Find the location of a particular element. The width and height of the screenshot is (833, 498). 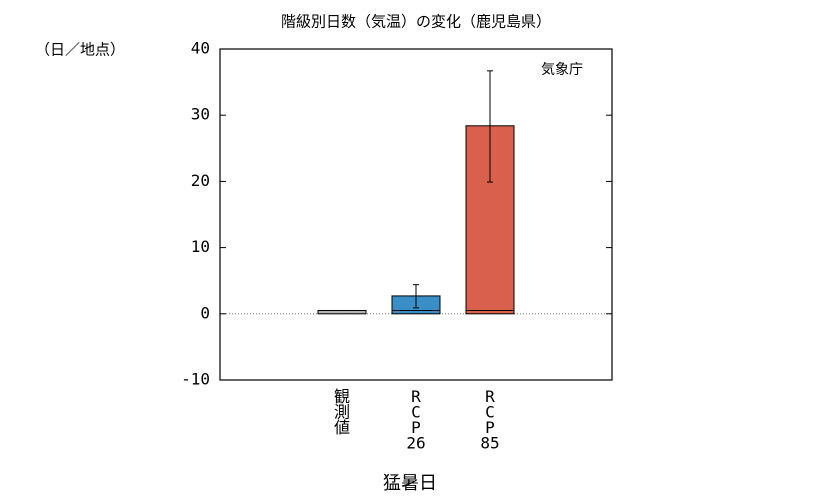

x-tick-char: 測 is located at coordinates (342, 411).